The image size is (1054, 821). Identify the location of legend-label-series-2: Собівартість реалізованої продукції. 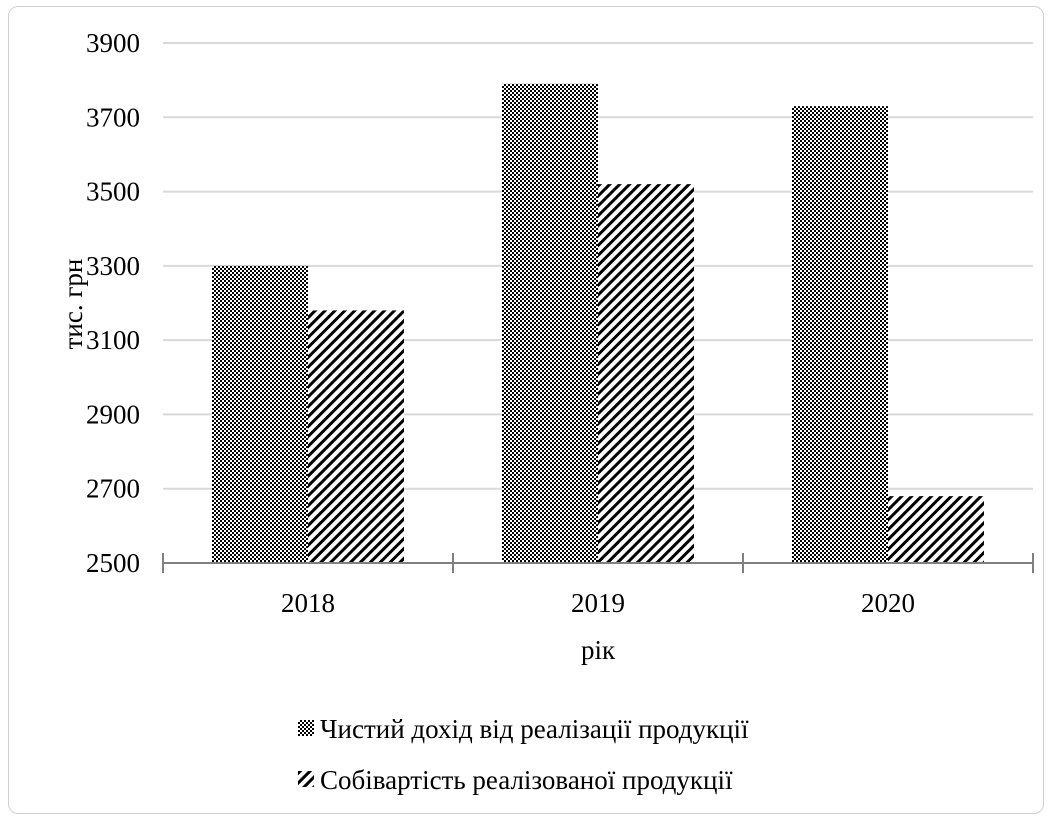
(526, 780).